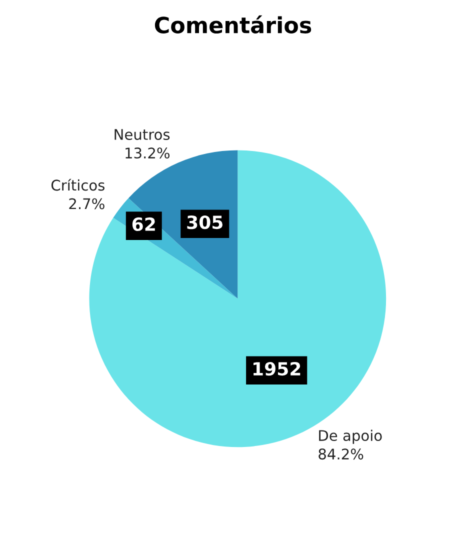 This screenshot has height=543, width=466. I want to click on text: 2.7%, so click(86, 204).